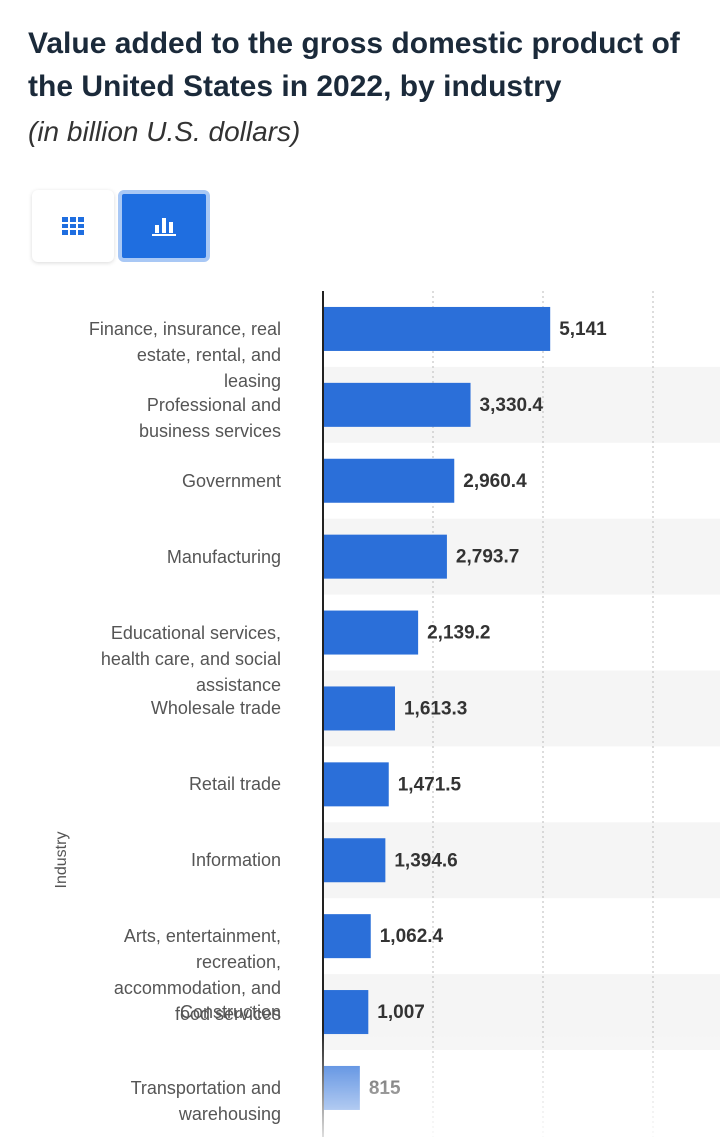  I want to click on table-view-button, so click(73, 226).